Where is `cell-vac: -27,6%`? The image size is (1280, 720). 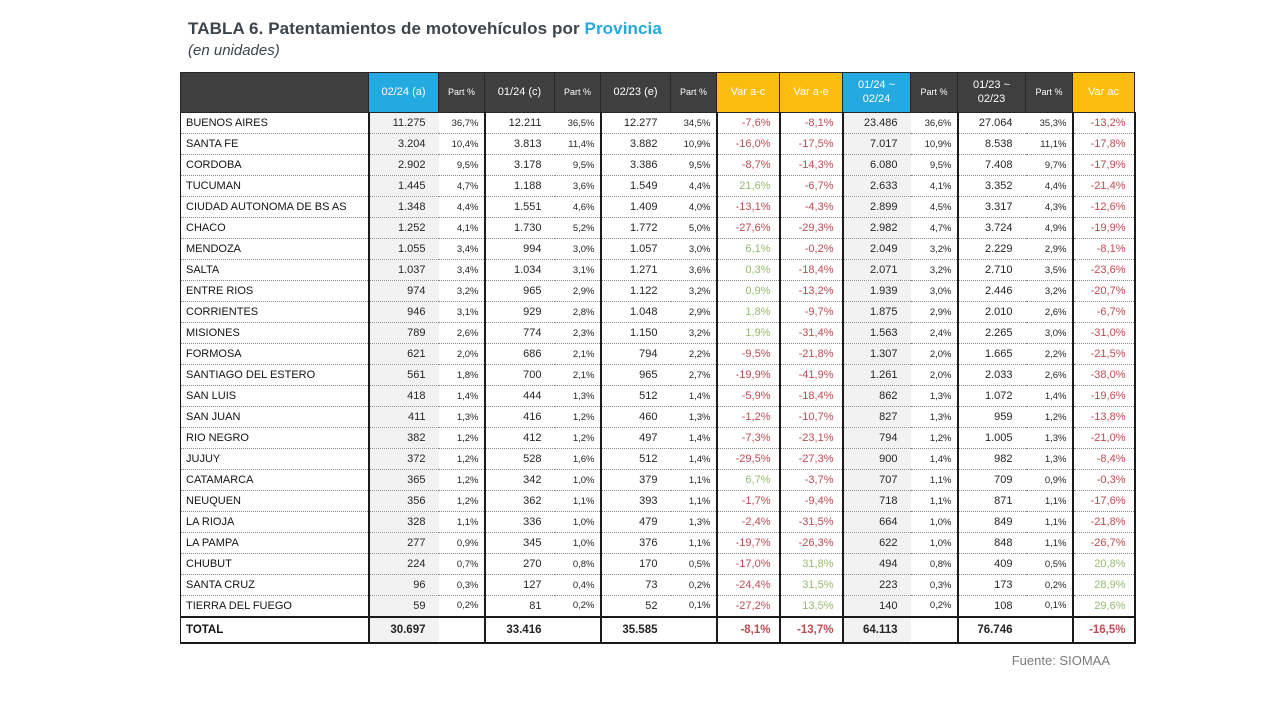 cell-vac: -27,6% is located at coordinates (747, 228).